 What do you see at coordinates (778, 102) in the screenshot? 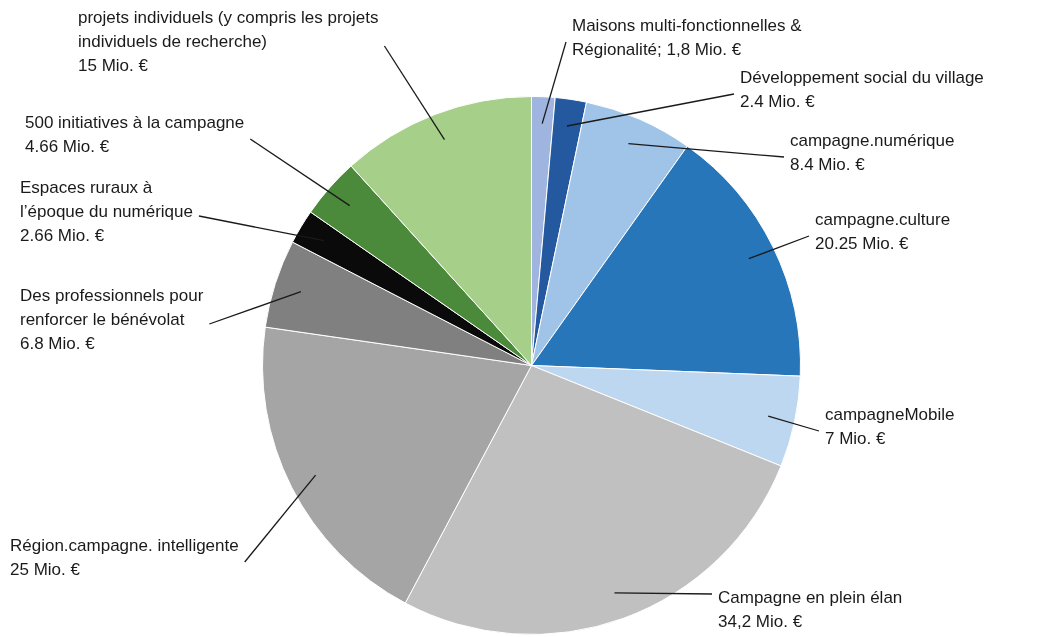
I see `data-label: 2.4 Mio. €` at bounding box center [778, 102].